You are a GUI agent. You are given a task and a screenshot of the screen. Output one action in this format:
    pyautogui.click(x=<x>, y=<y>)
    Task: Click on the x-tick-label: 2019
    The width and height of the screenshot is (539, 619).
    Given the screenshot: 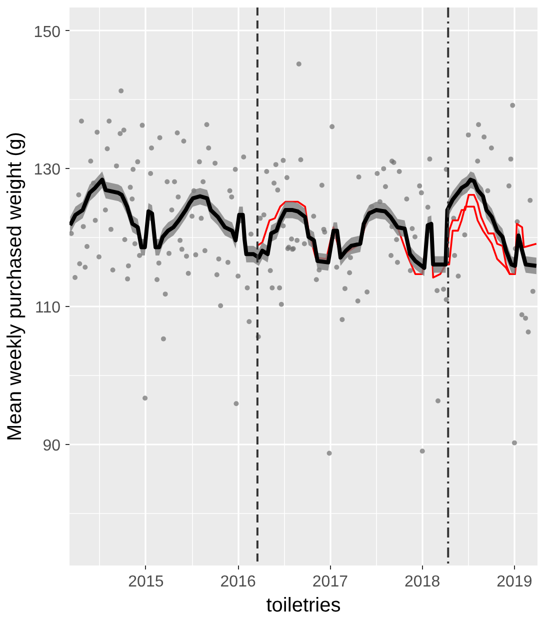 What is the action you would take?
    pyautogui.click(x=514, y=582)
    